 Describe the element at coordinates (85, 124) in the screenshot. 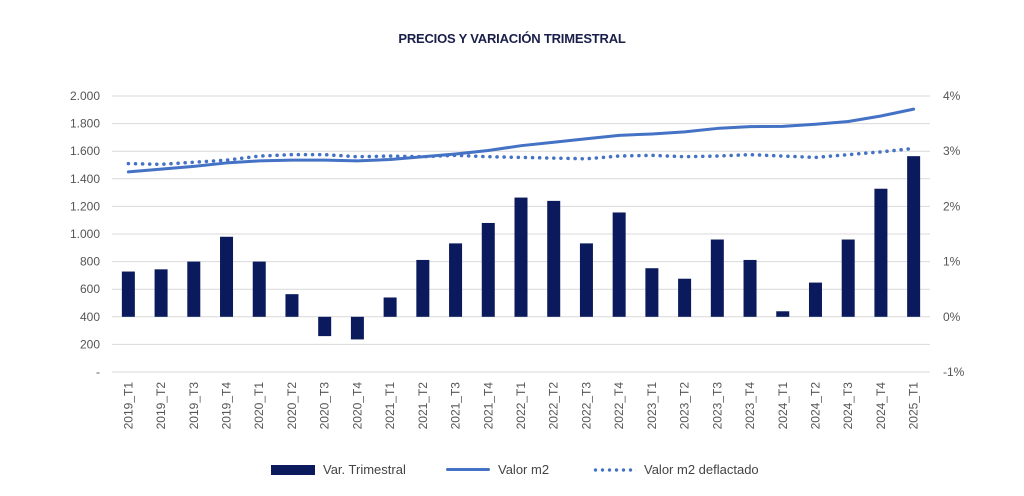

I see `left-tick-label: 1.800` at that location.